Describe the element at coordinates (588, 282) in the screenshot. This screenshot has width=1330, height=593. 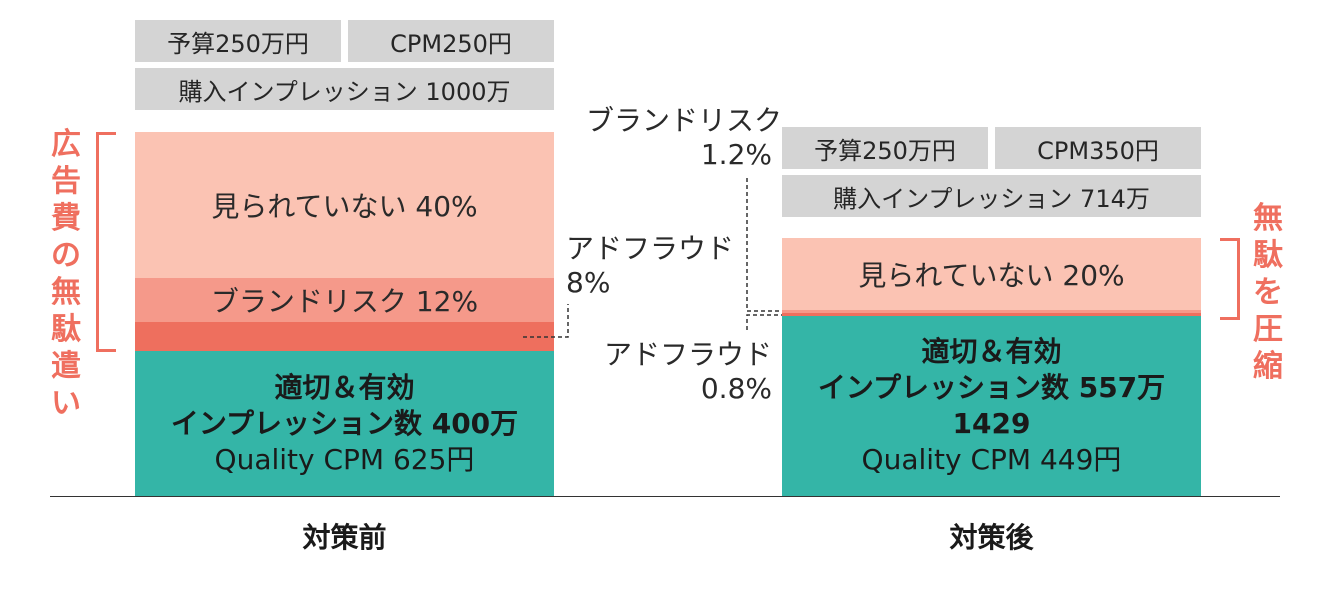
I see `before-fraud-pct: 8%` at that location.